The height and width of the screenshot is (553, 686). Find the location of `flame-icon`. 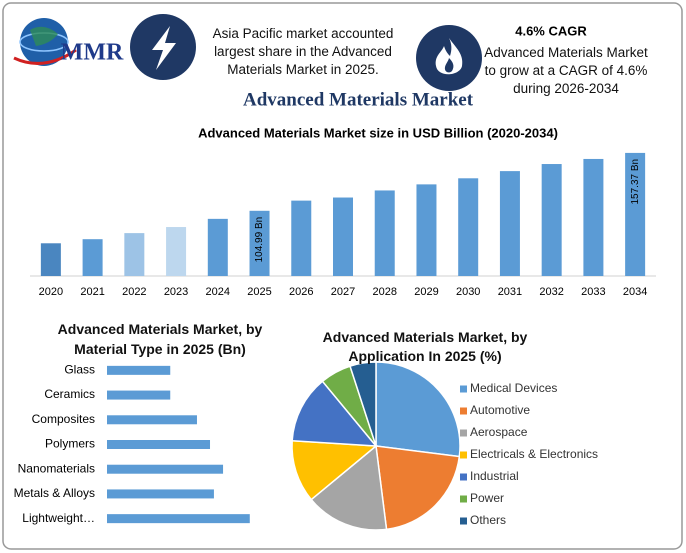

flame-icon is located at coordinates (449, 58).